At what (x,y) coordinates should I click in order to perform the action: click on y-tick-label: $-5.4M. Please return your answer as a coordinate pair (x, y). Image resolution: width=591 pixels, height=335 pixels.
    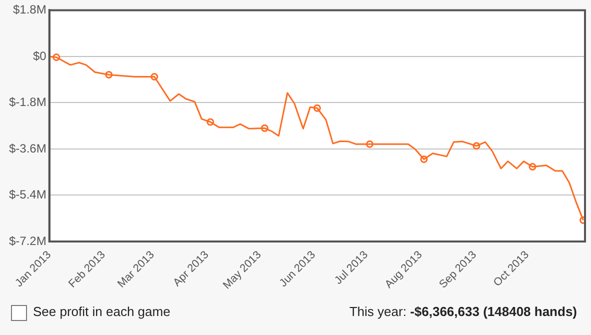
    Looking at the image, I should click on (27, 195).